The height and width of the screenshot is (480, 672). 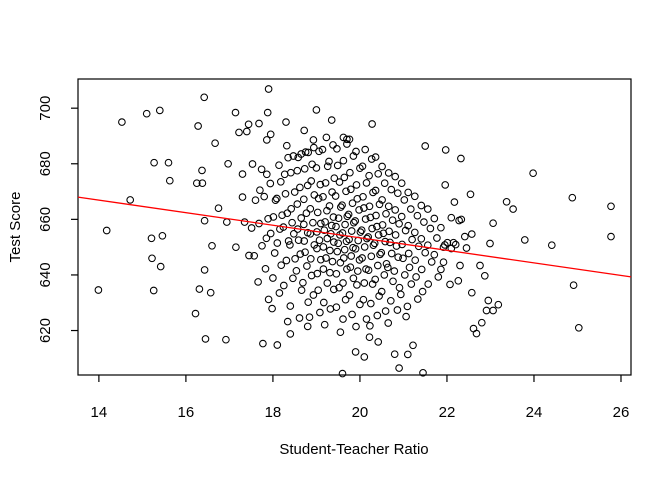 What do you see at coordinates (45, 274) in the screenshot?
I see `y-tick-label: 640` at bounding box center [45, 274].